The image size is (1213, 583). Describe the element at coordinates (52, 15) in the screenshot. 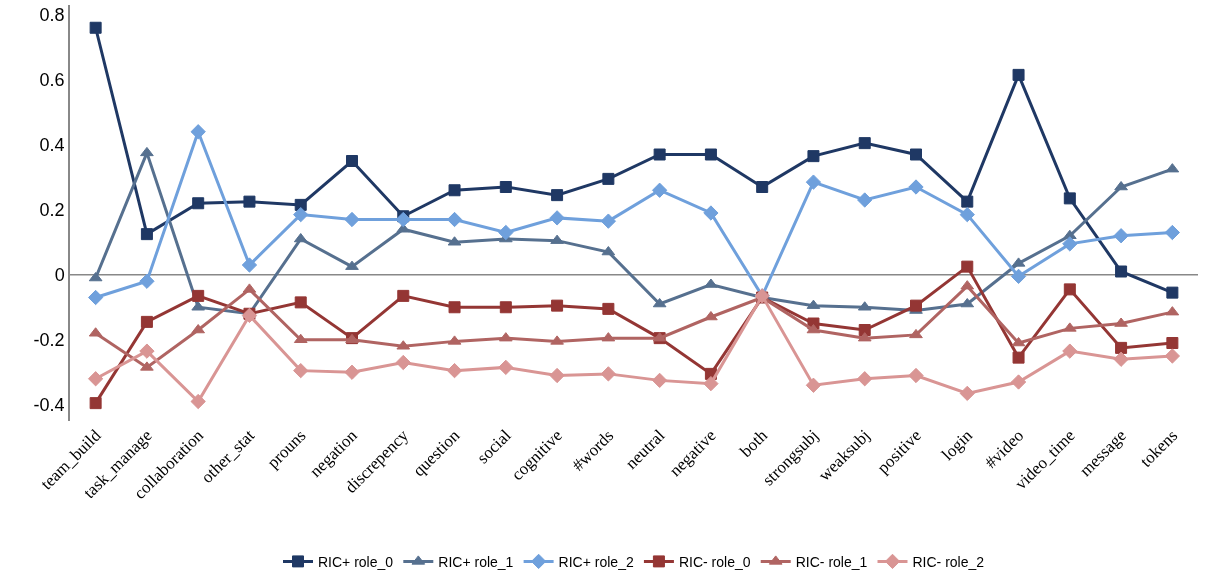

I see `y-tick-label: 0.8` at that location.